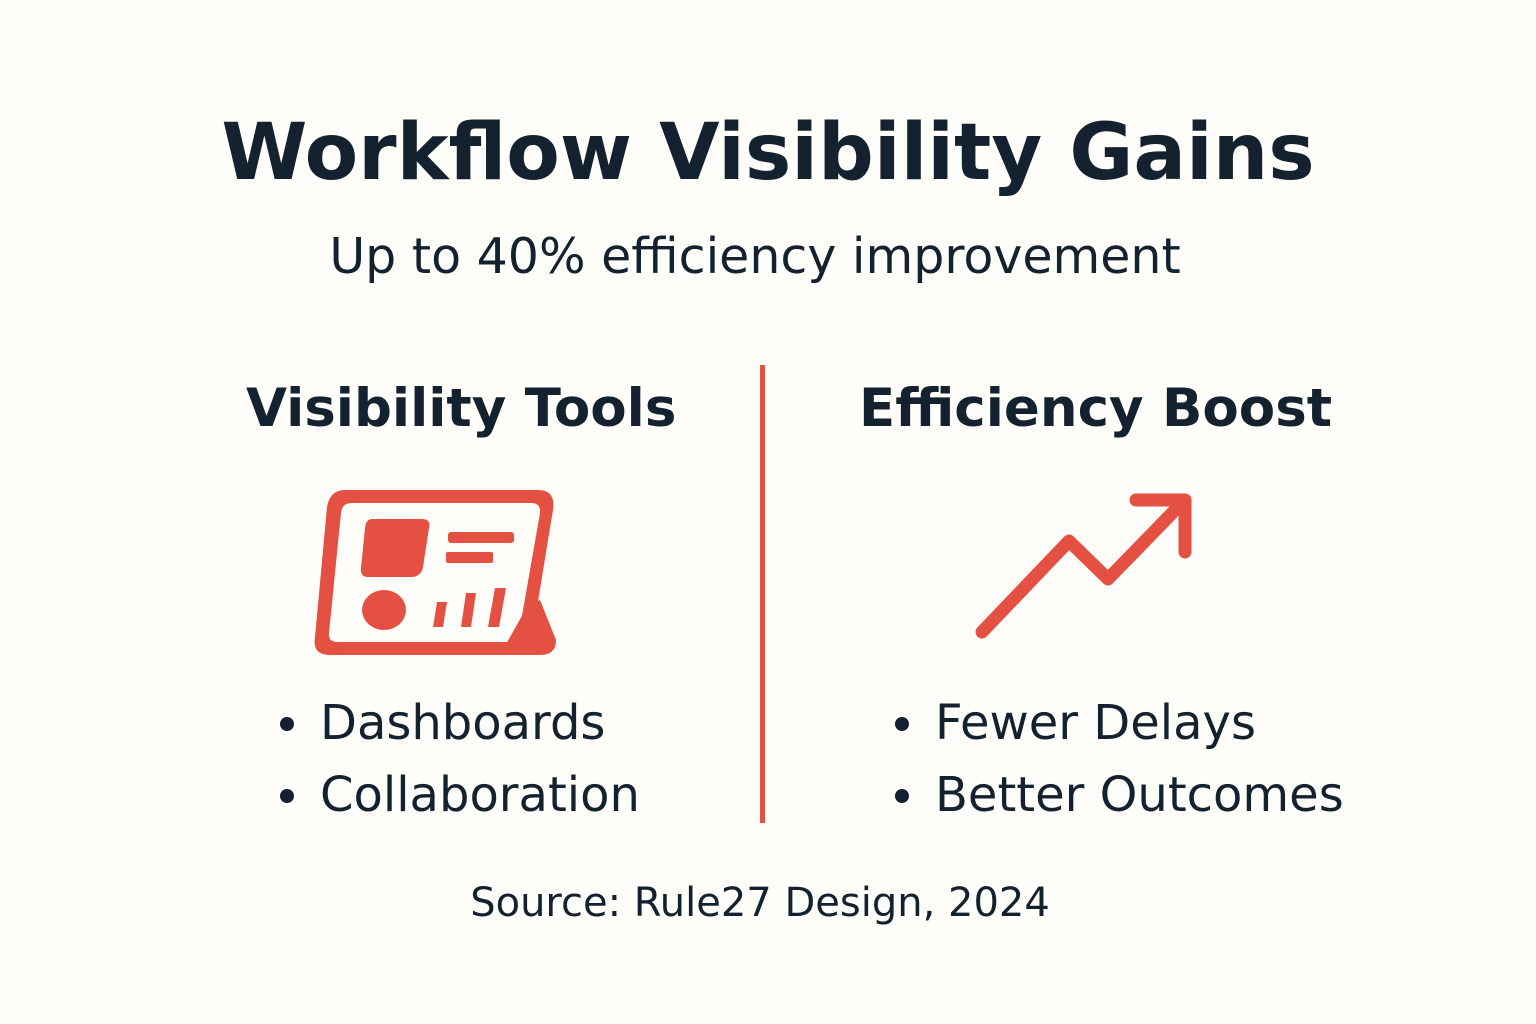 The image size is (1536, 1024). What do you see at coordinates (1083, 566) in the screenshot?
I see `trending-up-arrow-icon` at bounding box center [1083, 566].